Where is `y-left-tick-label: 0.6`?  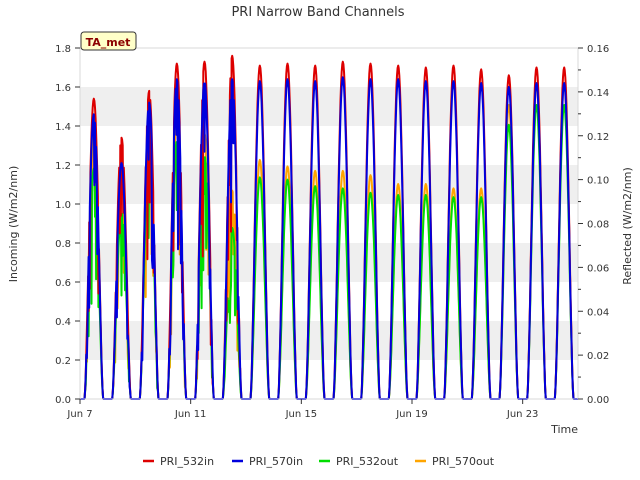 y-left-tick-label: 0.6 is located at coordinates (63, 283).